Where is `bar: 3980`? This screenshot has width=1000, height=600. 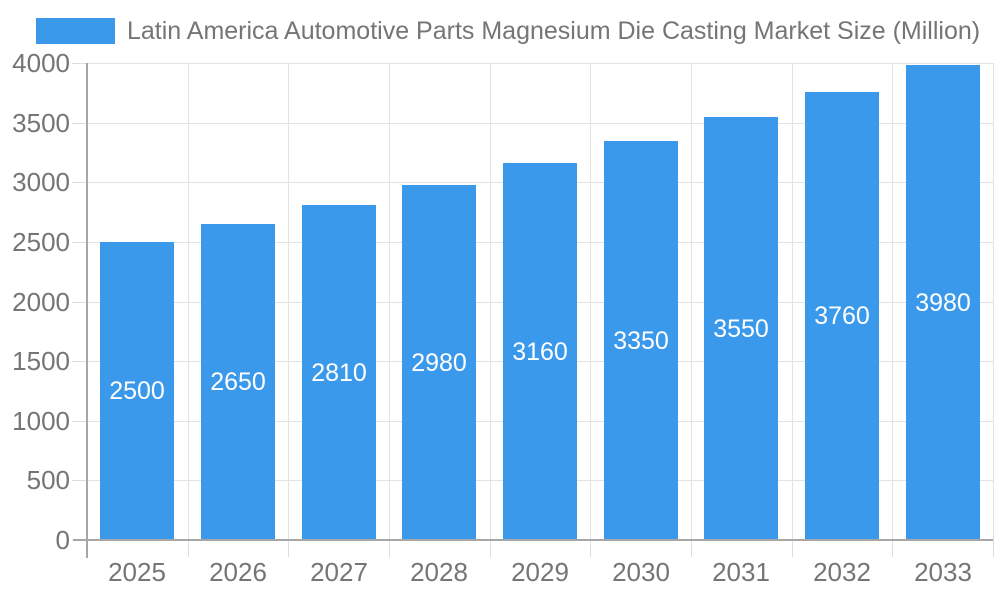
bar: 3980 is located at coordinates (943, 302).